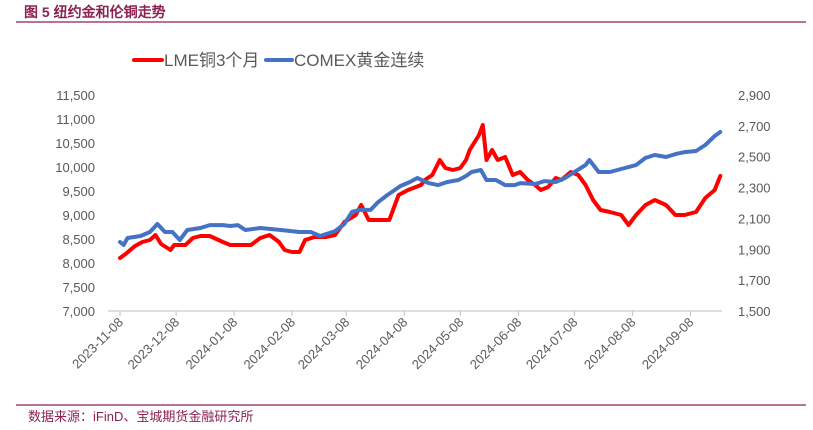 This screenshot has width=813, height=430. I want to click on x-tick-label: 2024-06-08, so click(496, 344).